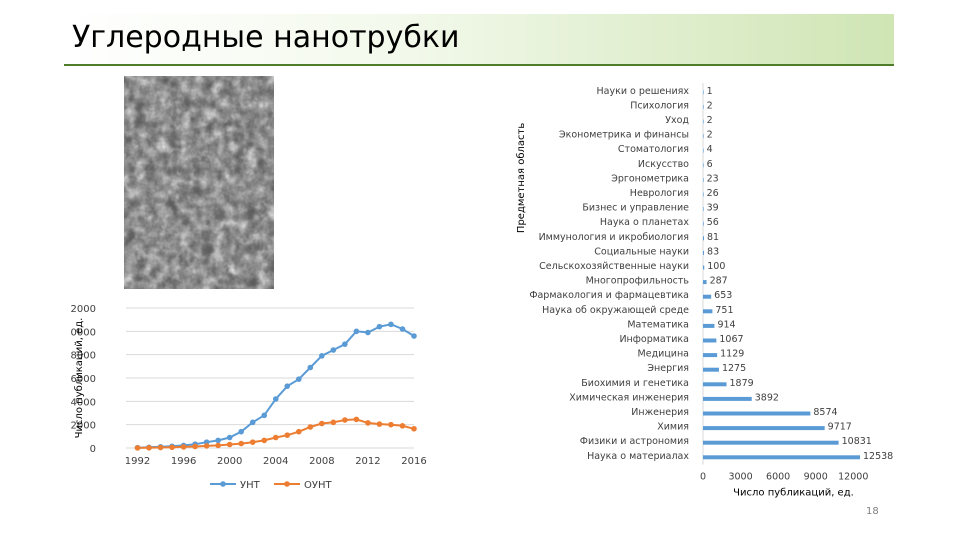 The width and height of the screenshot is (960, 540). I want to click on bar-value-label: 83, so click(713, 251).